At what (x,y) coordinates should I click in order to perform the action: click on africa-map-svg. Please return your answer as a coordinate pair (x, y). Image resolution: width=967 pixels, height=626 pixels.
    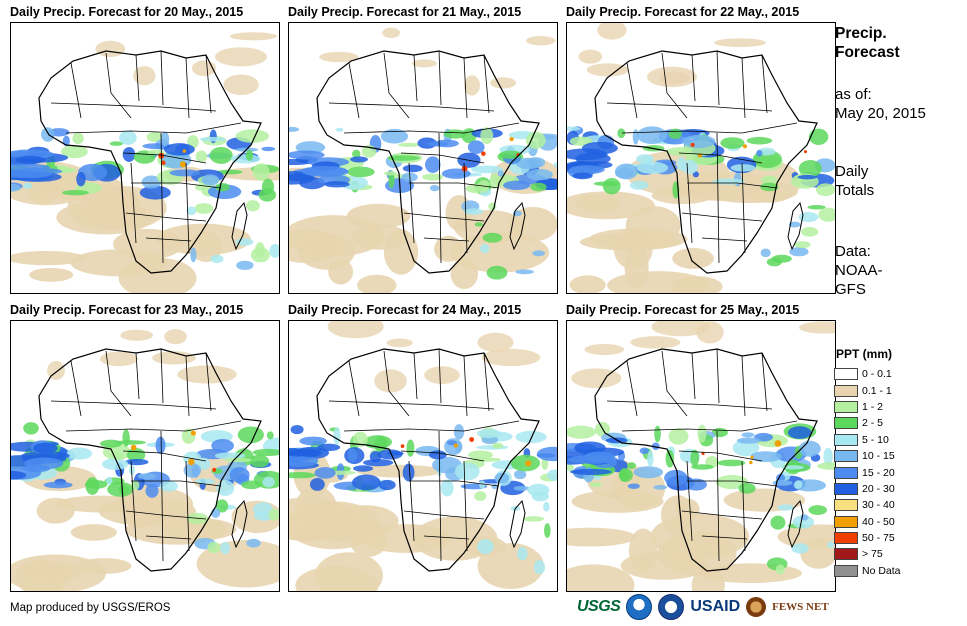
    Looking at the image, I should click on (145, 162).